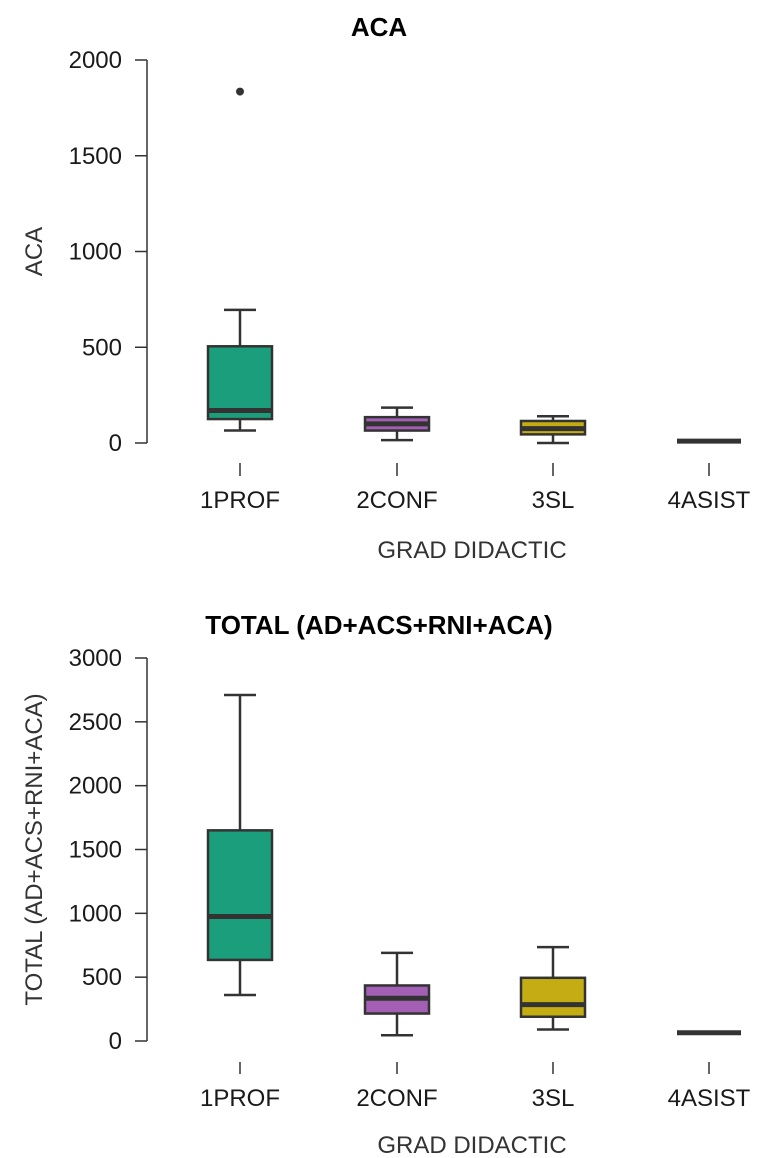 The image size is (758, 1158). Describe the element at coordinates (240, 91) in the screenshot. I see `outlier-point` at that location.